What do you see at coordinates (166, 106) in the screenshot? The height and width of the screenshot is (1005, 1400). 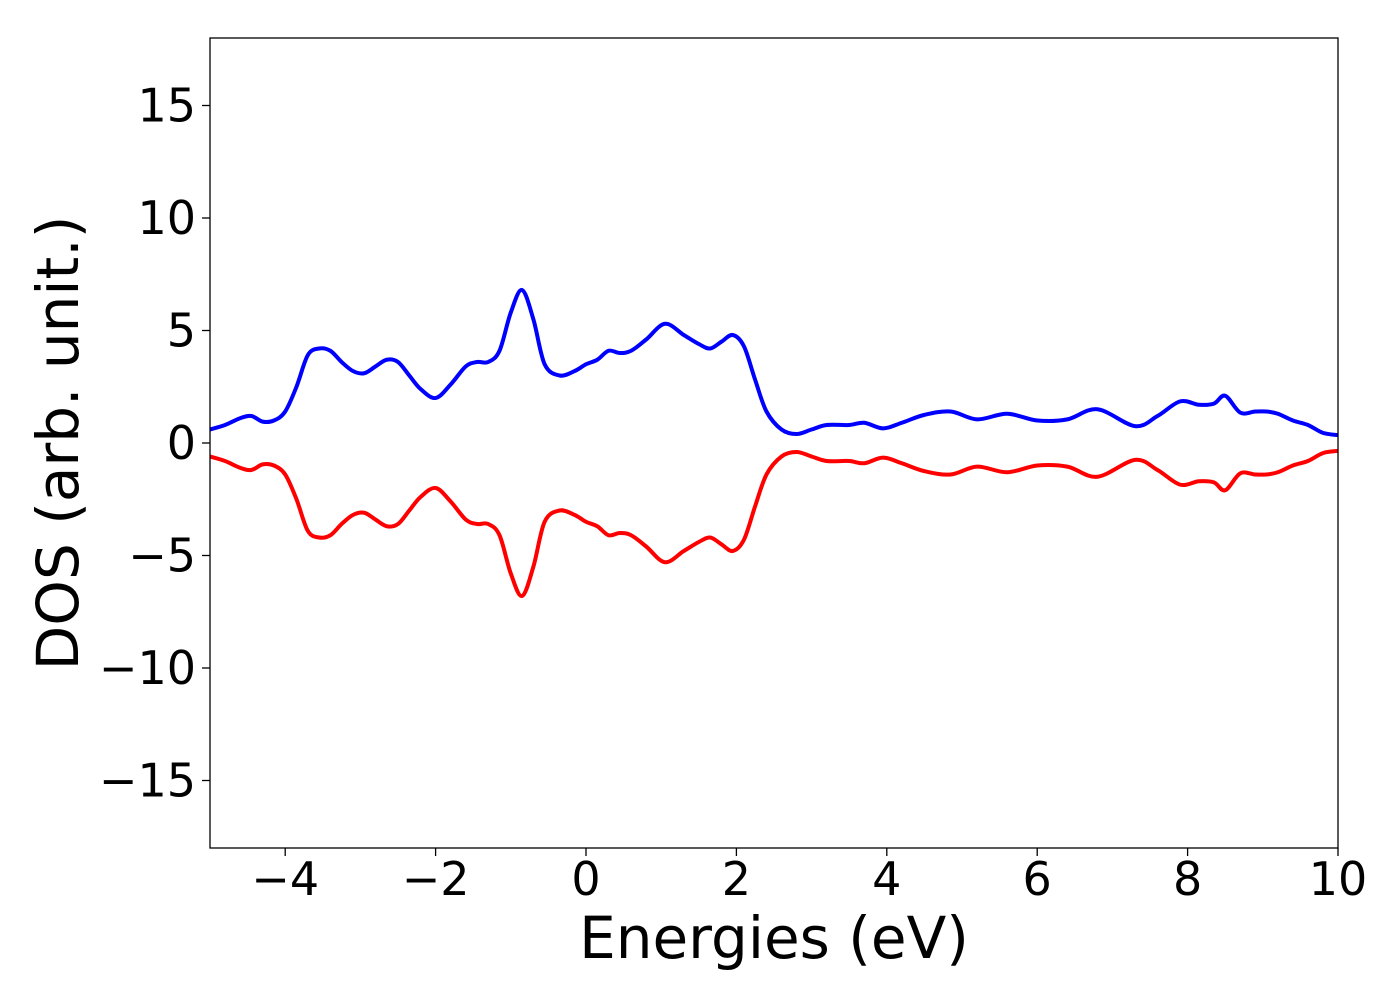 I see `y-tick-label: 15` at bounding box center [166, 106].